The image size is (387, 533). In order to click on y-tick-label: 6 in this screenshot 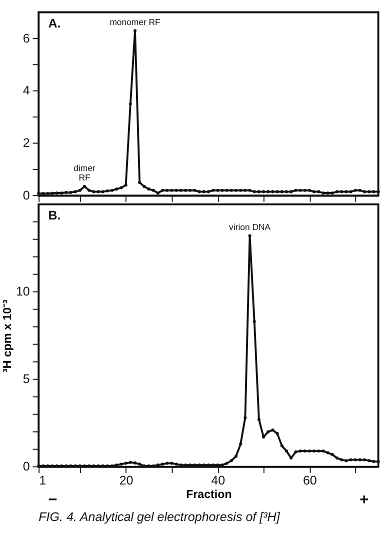, I will do `click(26, 38)`.